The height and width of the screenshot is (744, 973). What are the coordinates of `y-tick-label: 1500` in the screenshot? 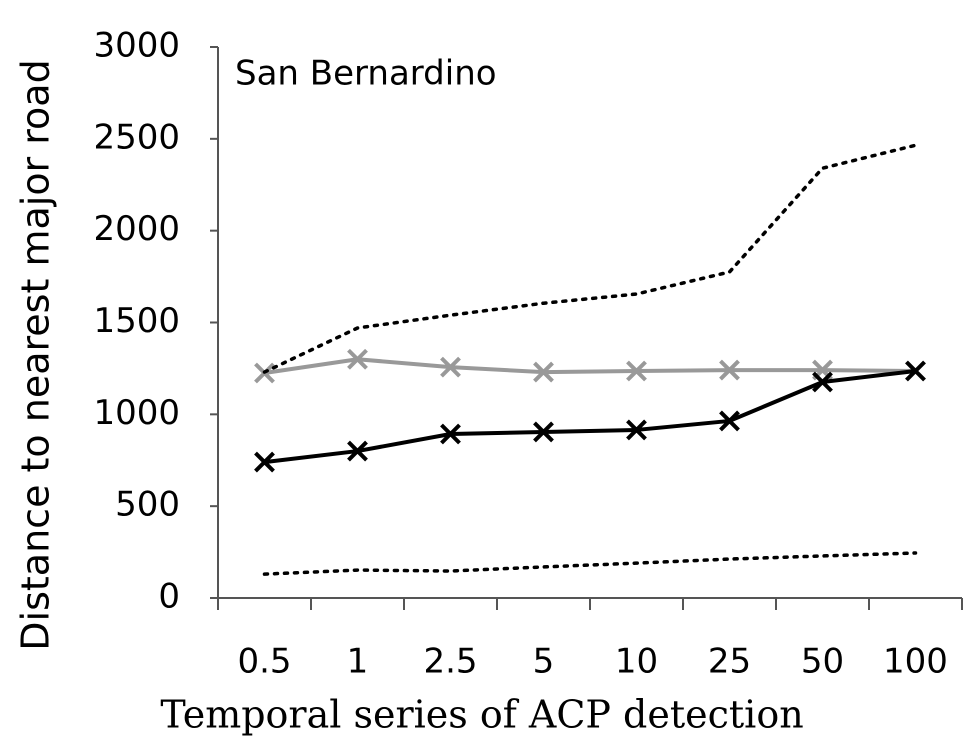 It's located at (136, 321).